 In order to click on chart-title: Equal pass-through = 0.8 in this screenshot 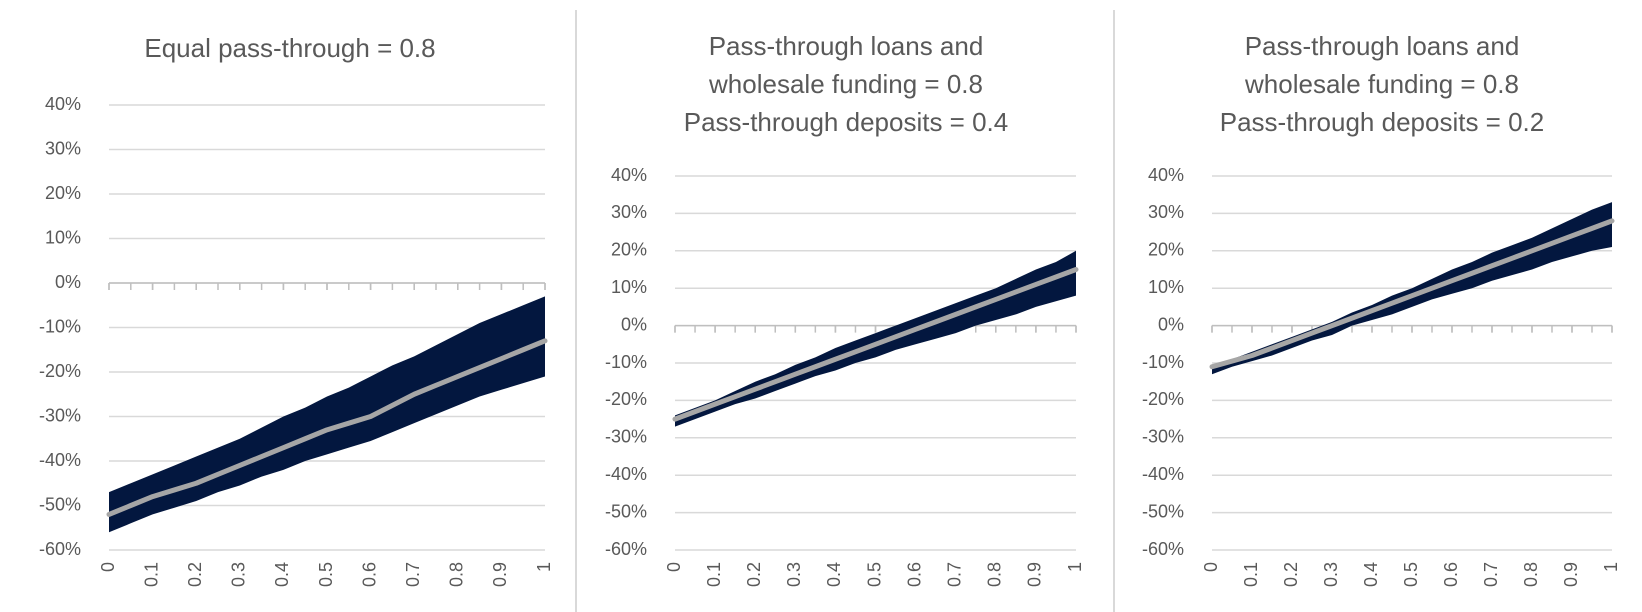, I will do `click(289, 48)`.